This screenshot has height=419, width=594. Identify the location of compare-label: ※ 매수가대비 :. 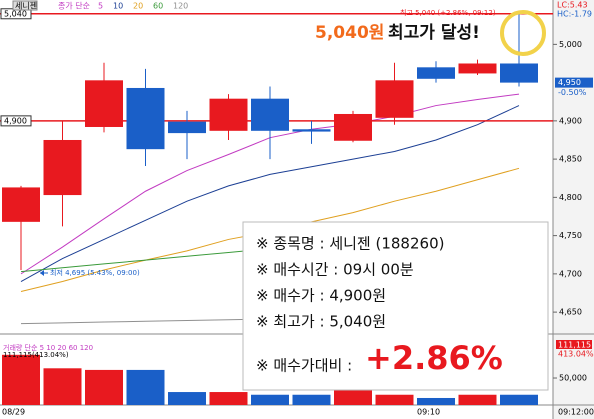
(304, 366).